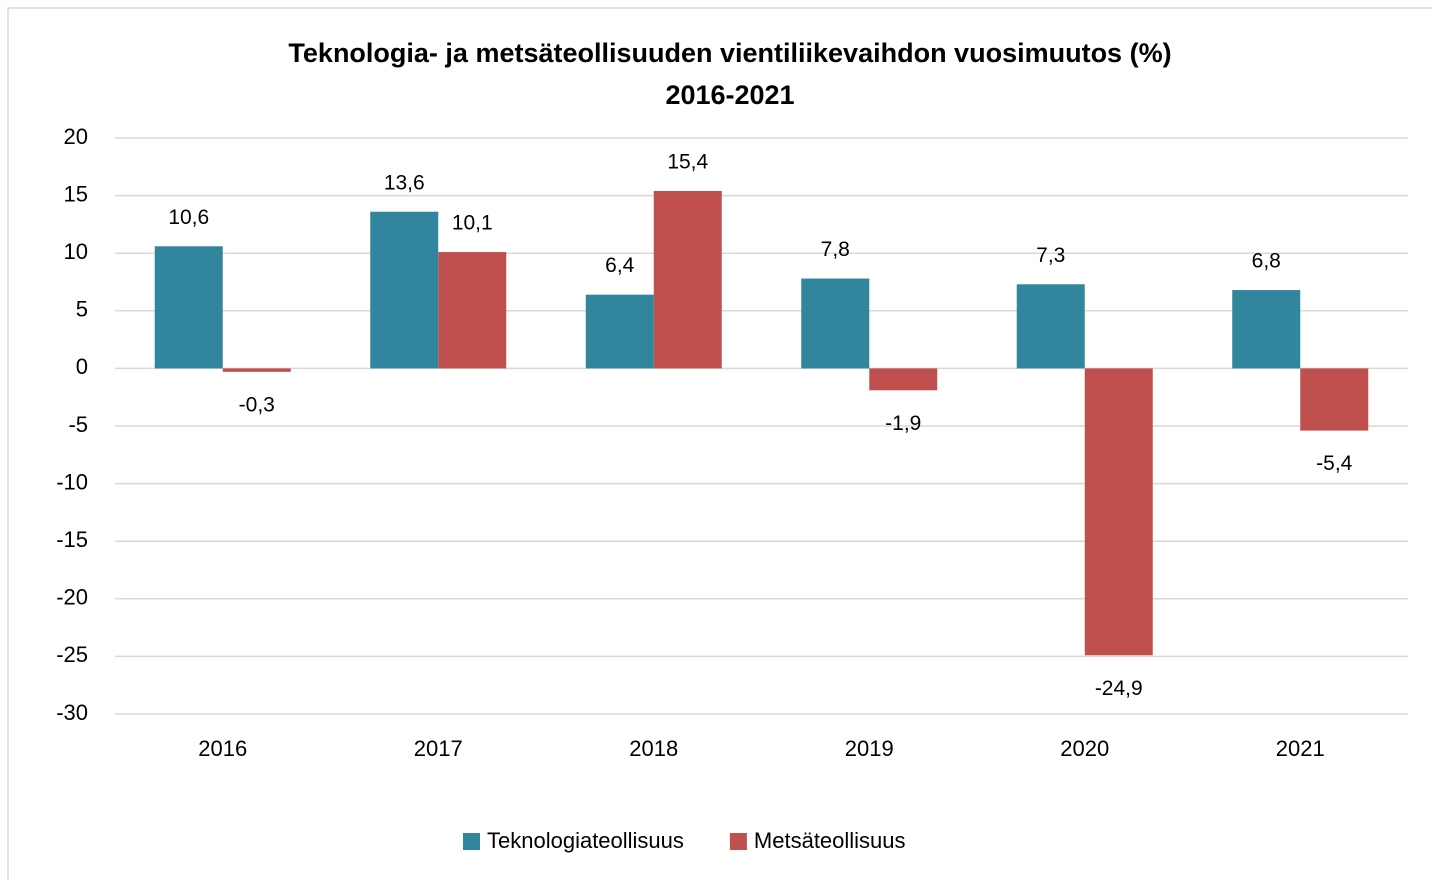 This screenshot has height=880, width=1432. Describe the element at coordinates (72, 539) in the screenshot. I see `y-tick-label: -15` at that location.